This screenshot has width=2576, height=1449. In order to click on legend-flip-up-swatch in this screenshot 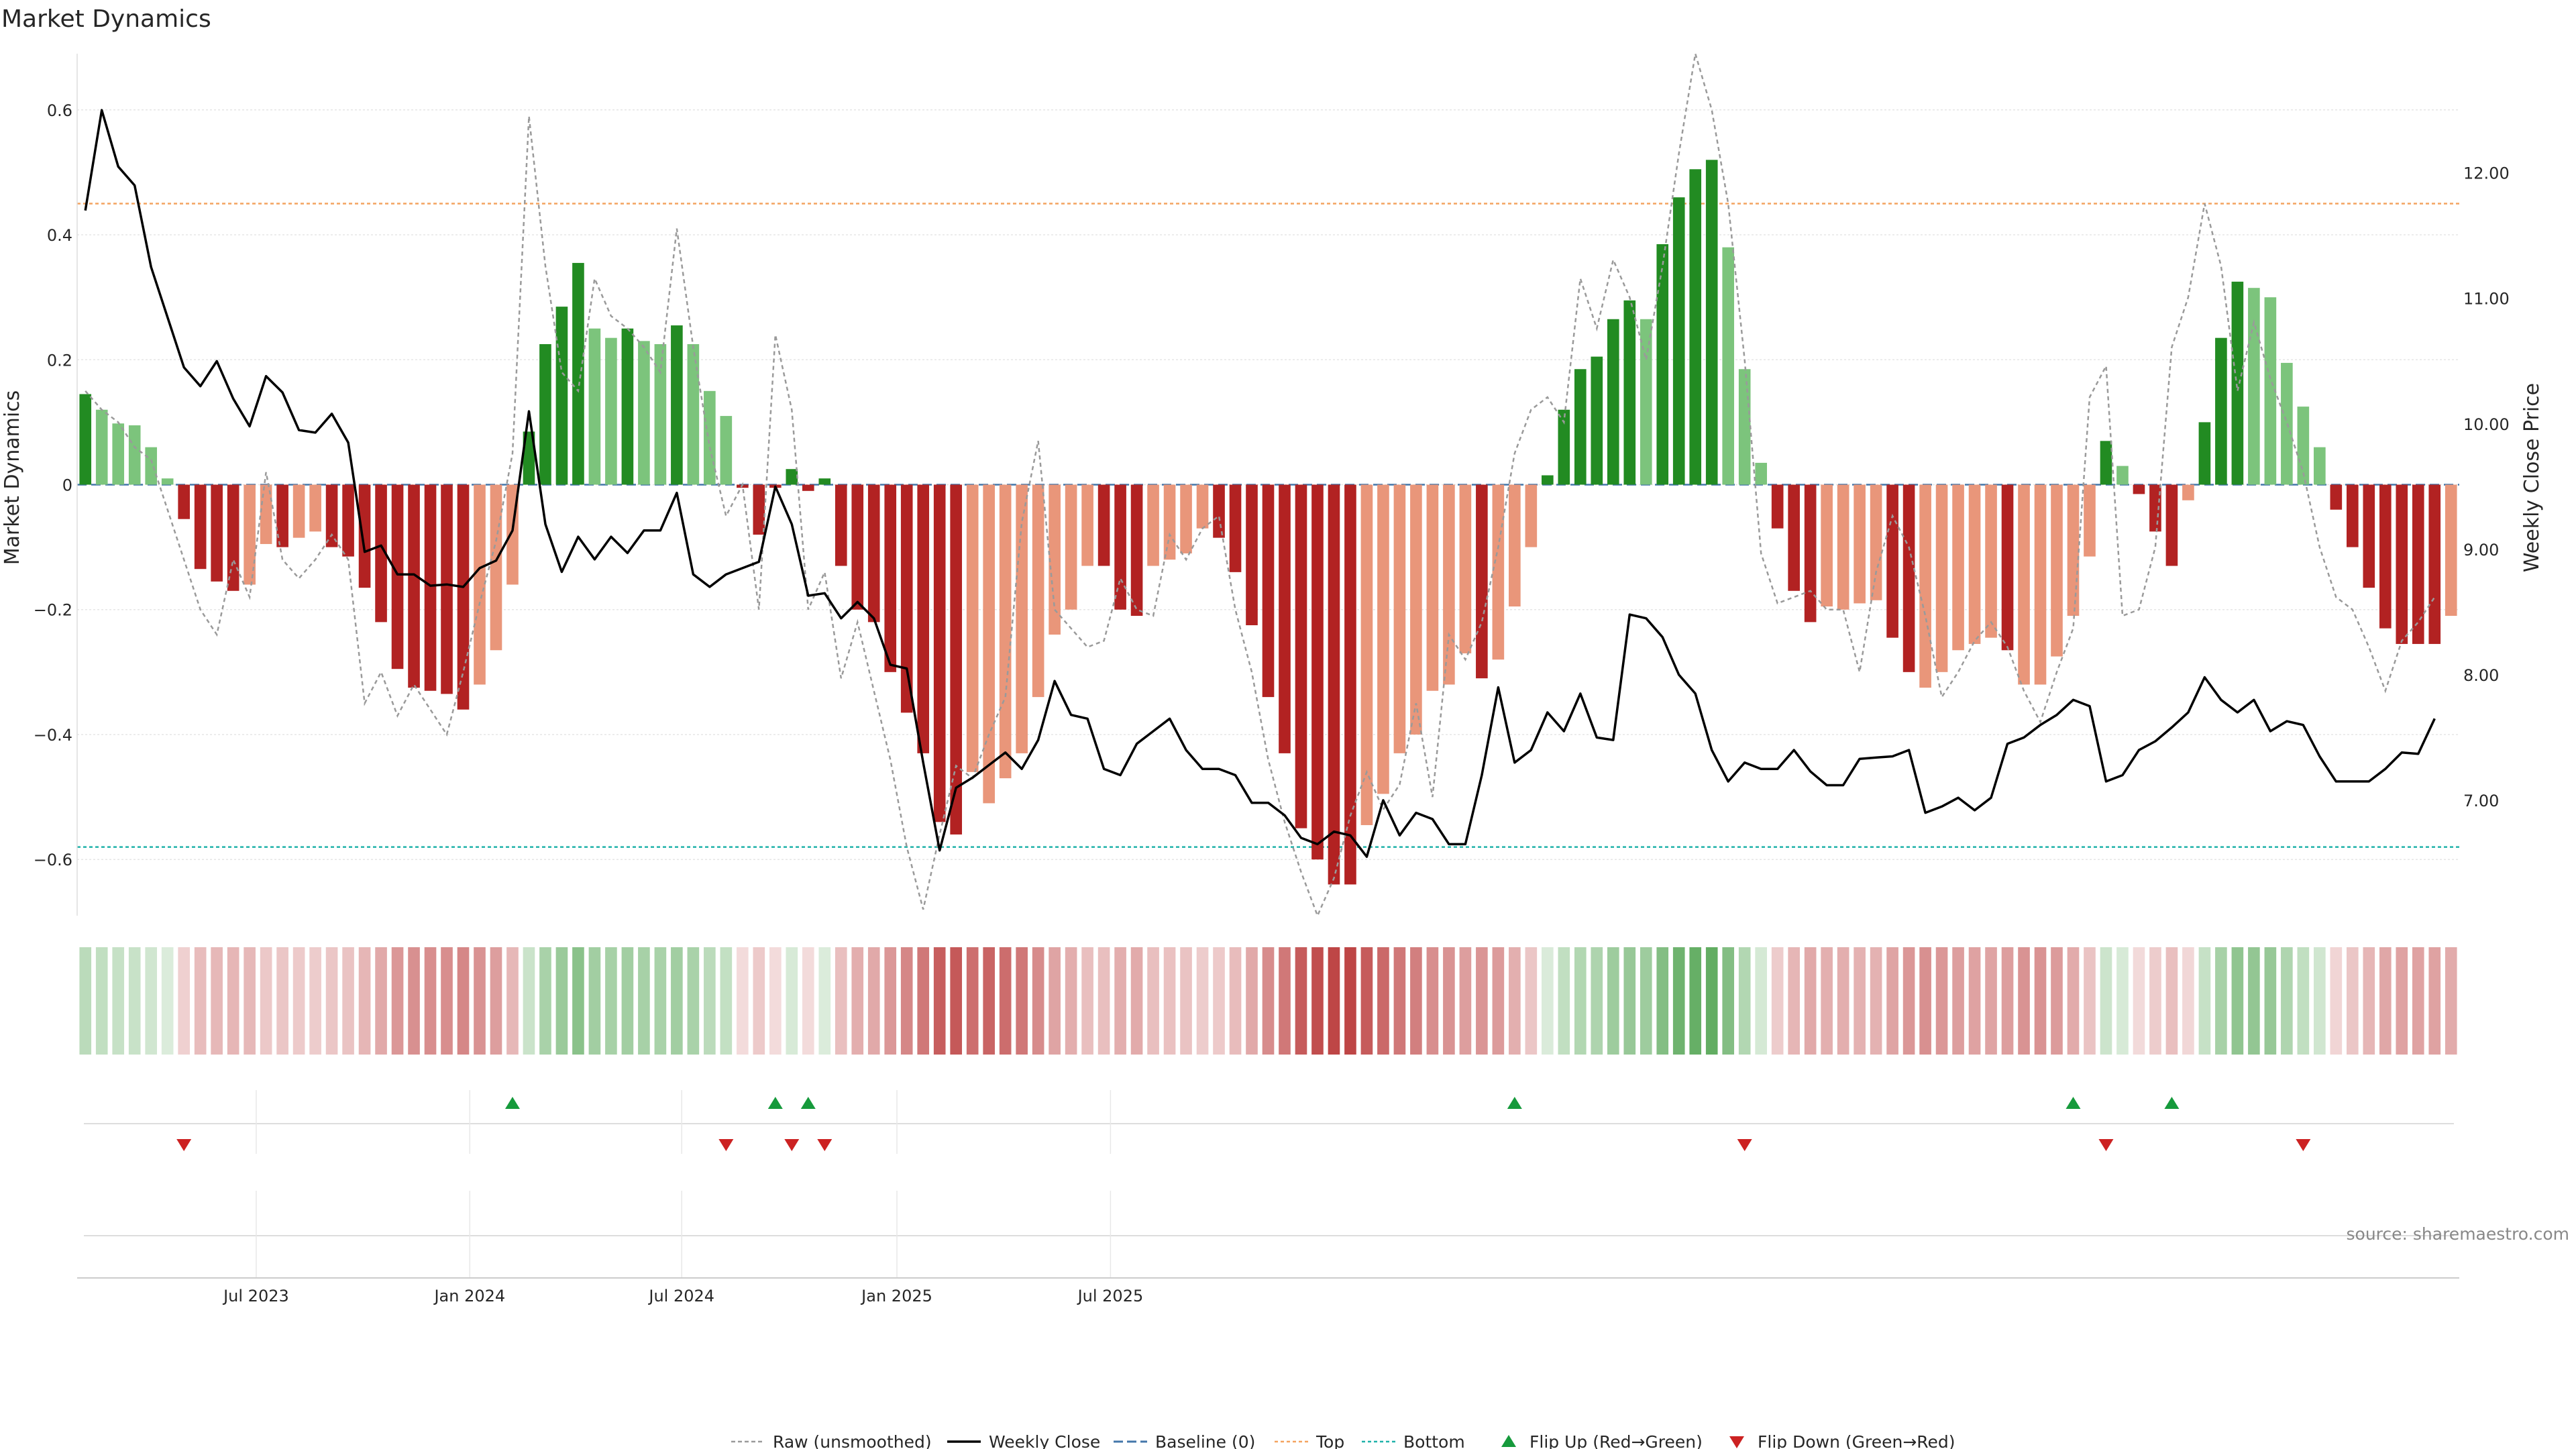, I will do `click(1508, 1441)`.